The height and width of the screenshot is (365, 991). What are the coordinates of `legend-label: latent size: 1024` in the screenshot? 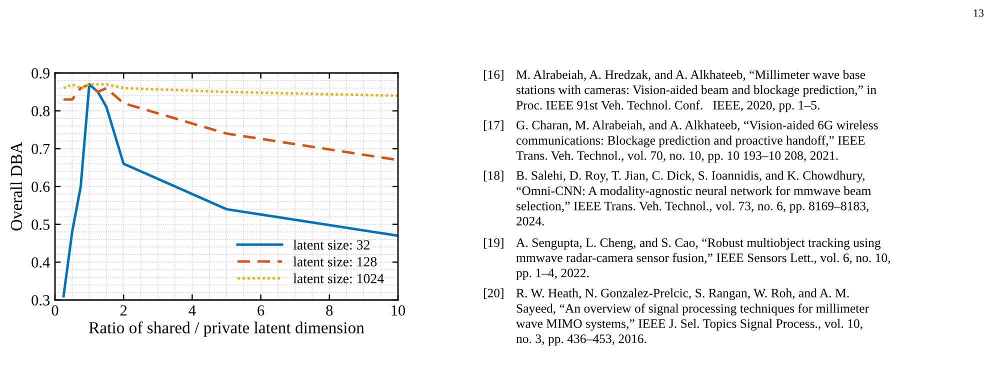 It's located at (338, 279).